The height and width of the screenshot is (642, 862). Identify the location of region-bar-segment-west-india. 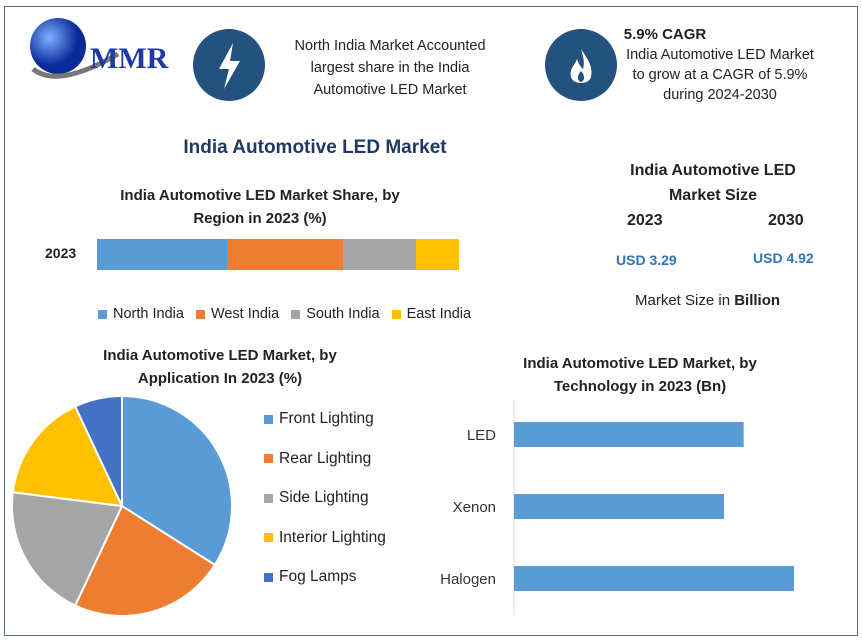
(285, 254).